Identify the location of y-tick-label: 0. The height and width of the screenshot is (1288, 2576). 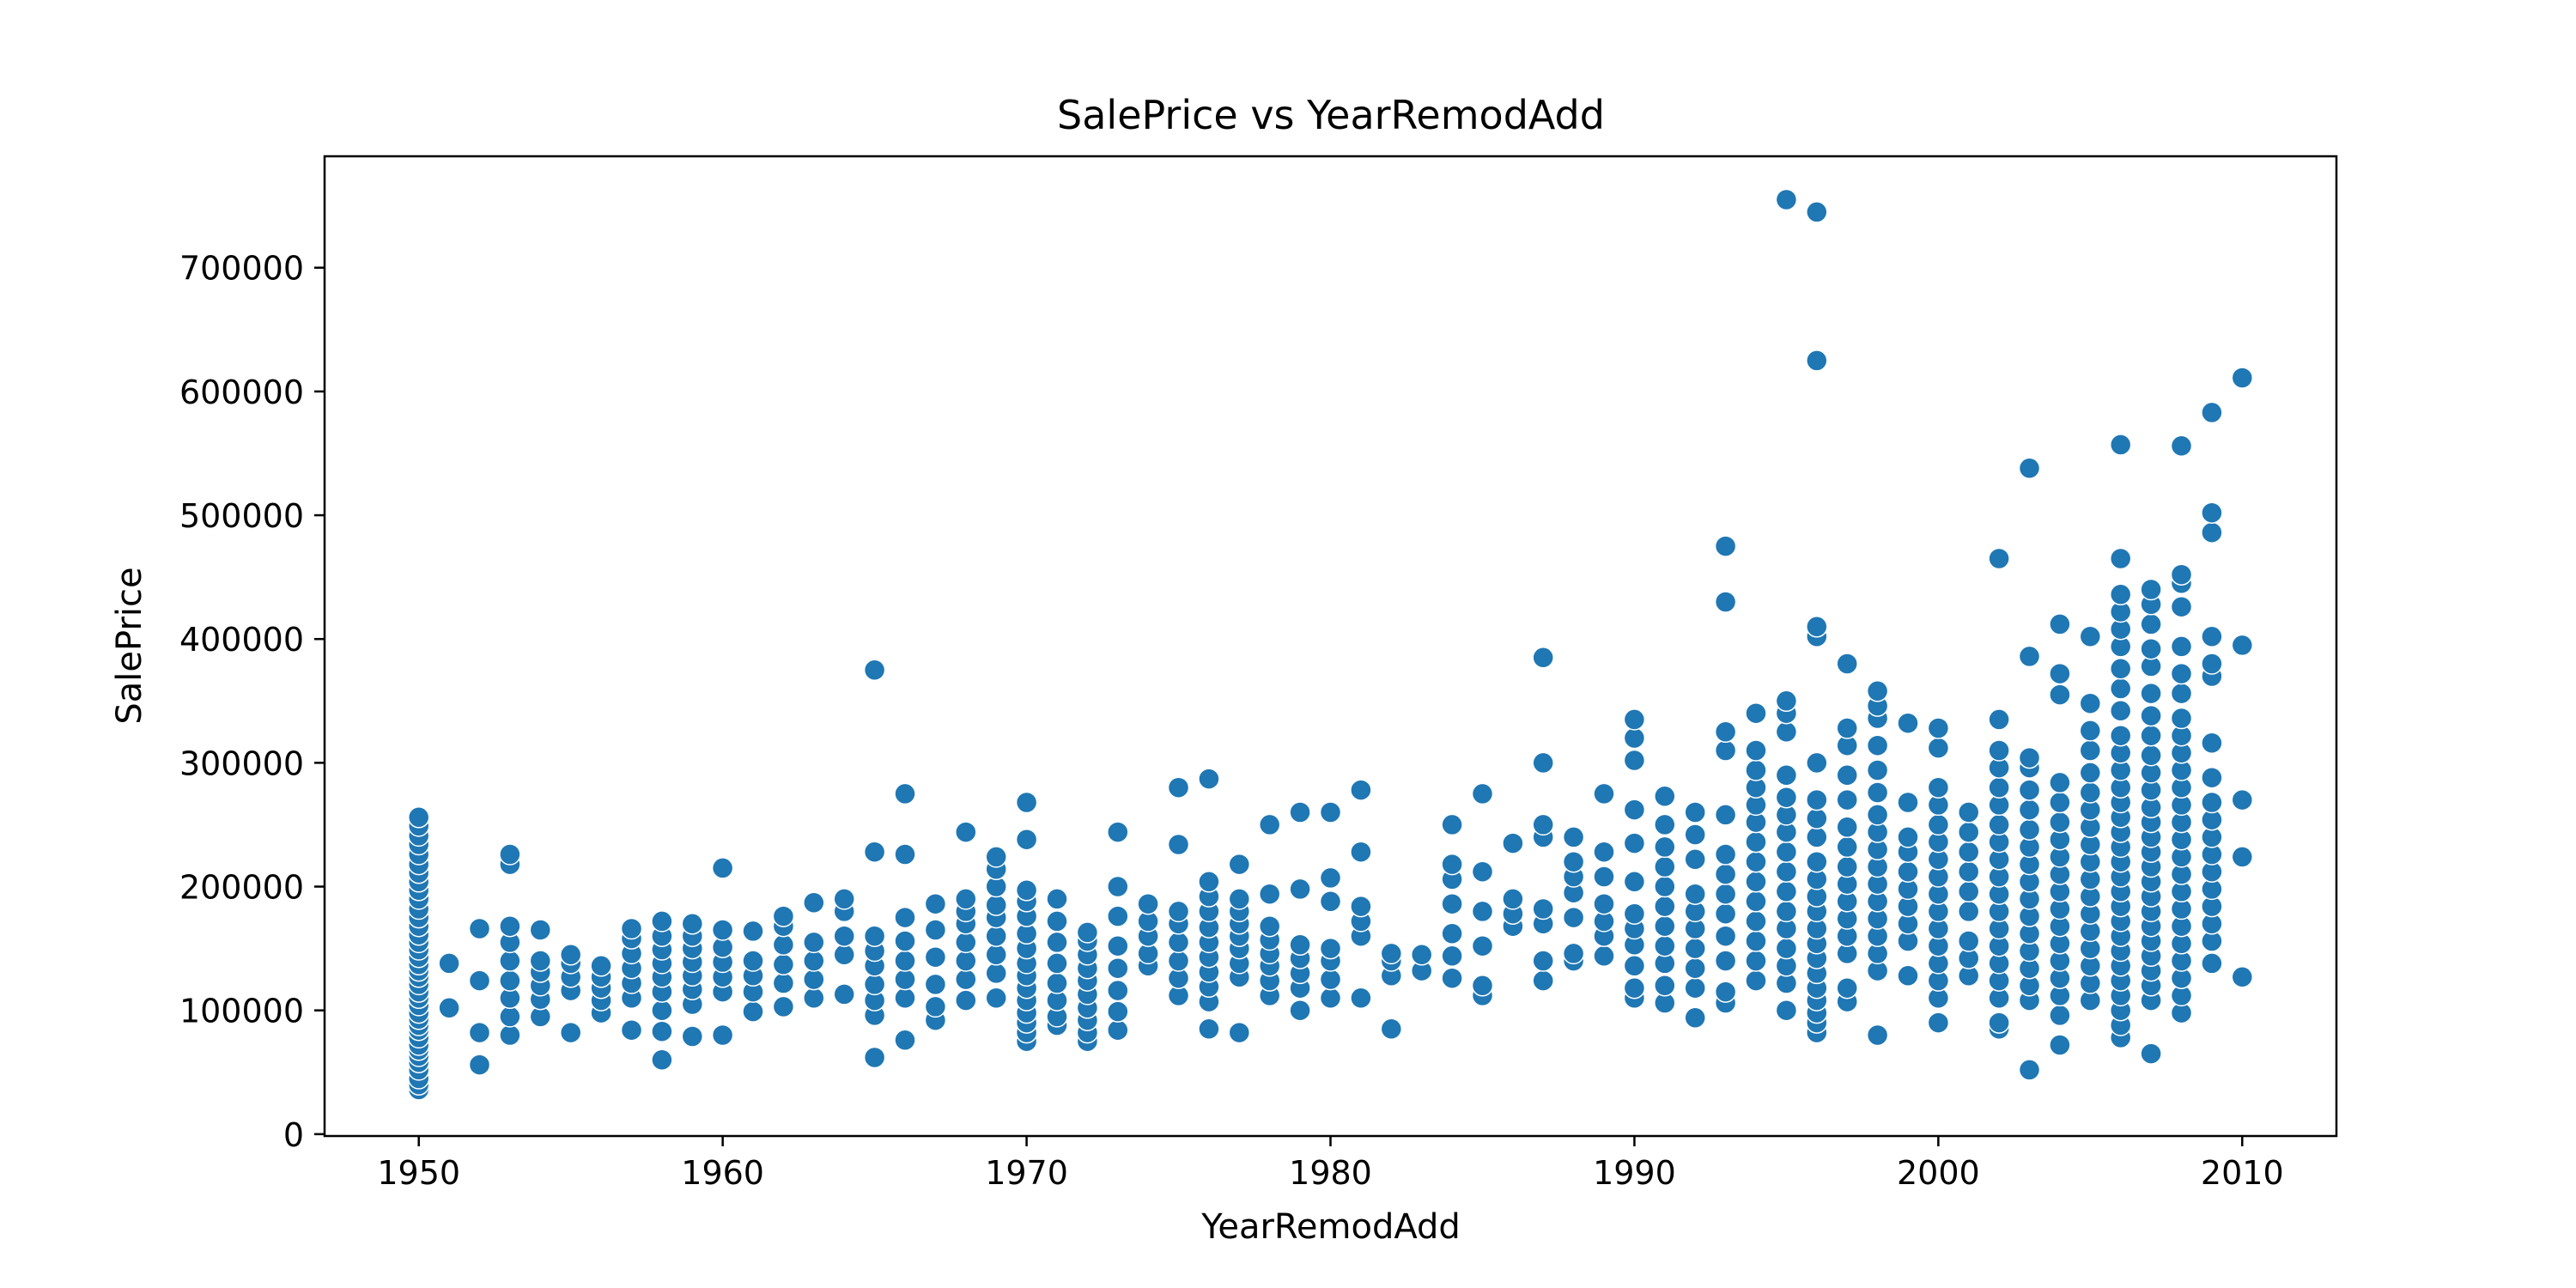
(293, 1135).